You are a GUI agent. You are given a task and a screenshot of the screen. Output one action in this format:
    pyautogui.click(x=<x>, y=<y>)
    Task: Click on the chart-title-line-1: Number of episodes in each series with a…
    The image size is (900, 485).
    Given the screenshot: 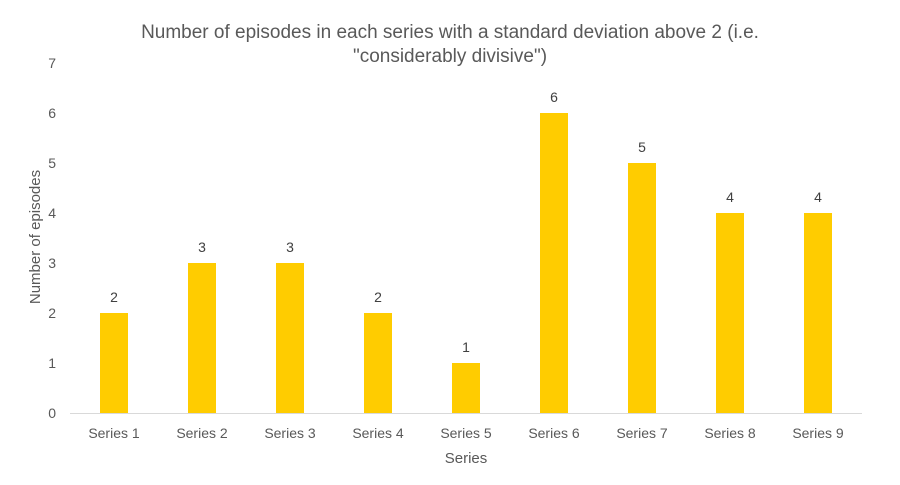 What is the action you would take?
    pyautogui.click(x=450, y=32)
    